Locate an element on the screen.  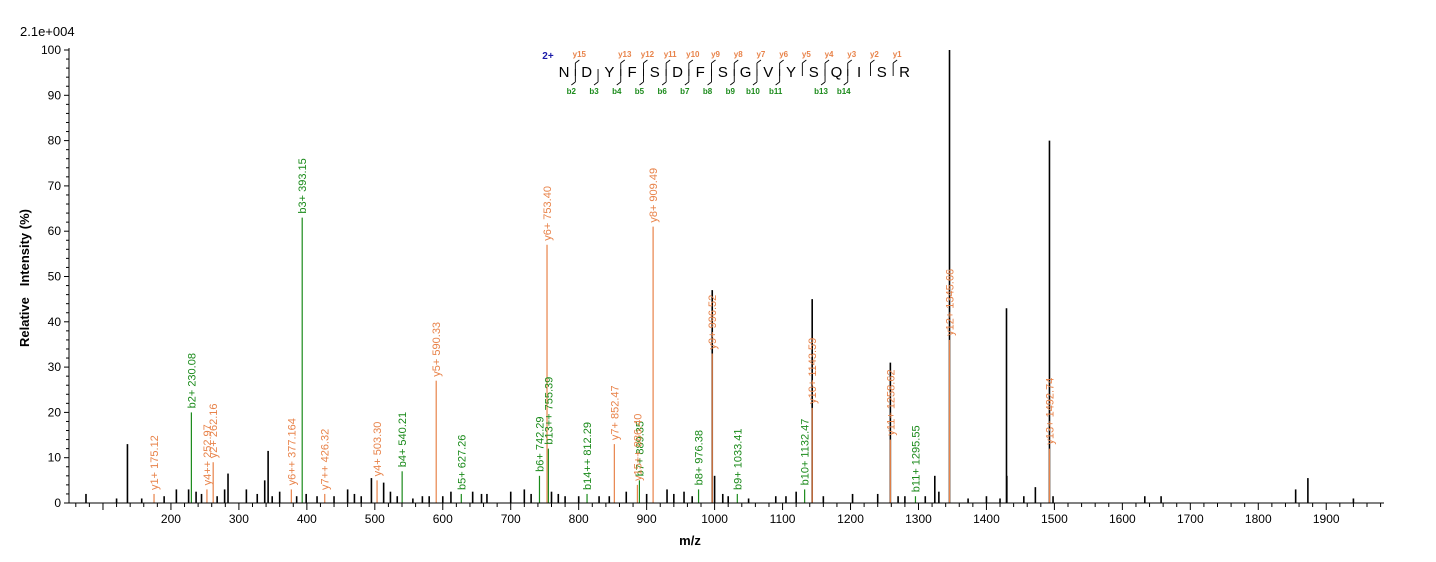
sequence-residue: Q is located at coordinates (837, 72).